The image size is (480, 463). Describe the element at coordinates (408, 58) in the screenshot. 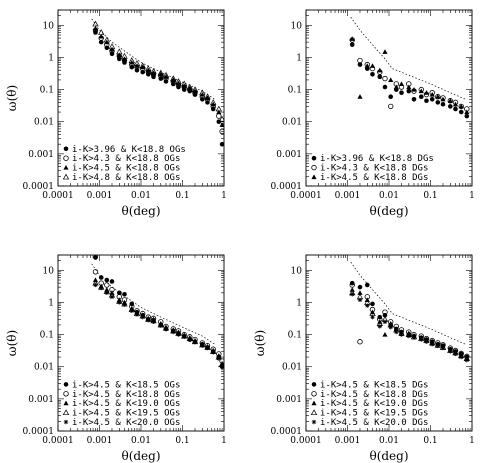

I see `model-fit-line` at that location.